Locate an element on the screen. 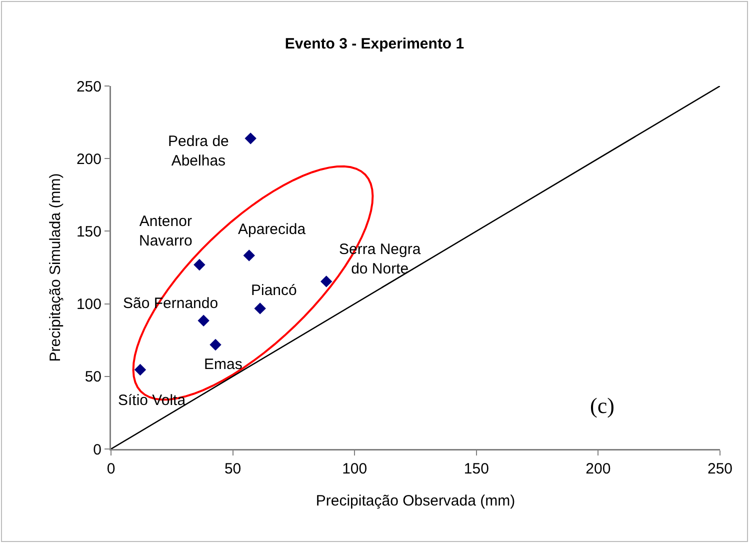 This screenshot has height=543, width=749. annotation: Piancó is located at coordinates (274, 290).